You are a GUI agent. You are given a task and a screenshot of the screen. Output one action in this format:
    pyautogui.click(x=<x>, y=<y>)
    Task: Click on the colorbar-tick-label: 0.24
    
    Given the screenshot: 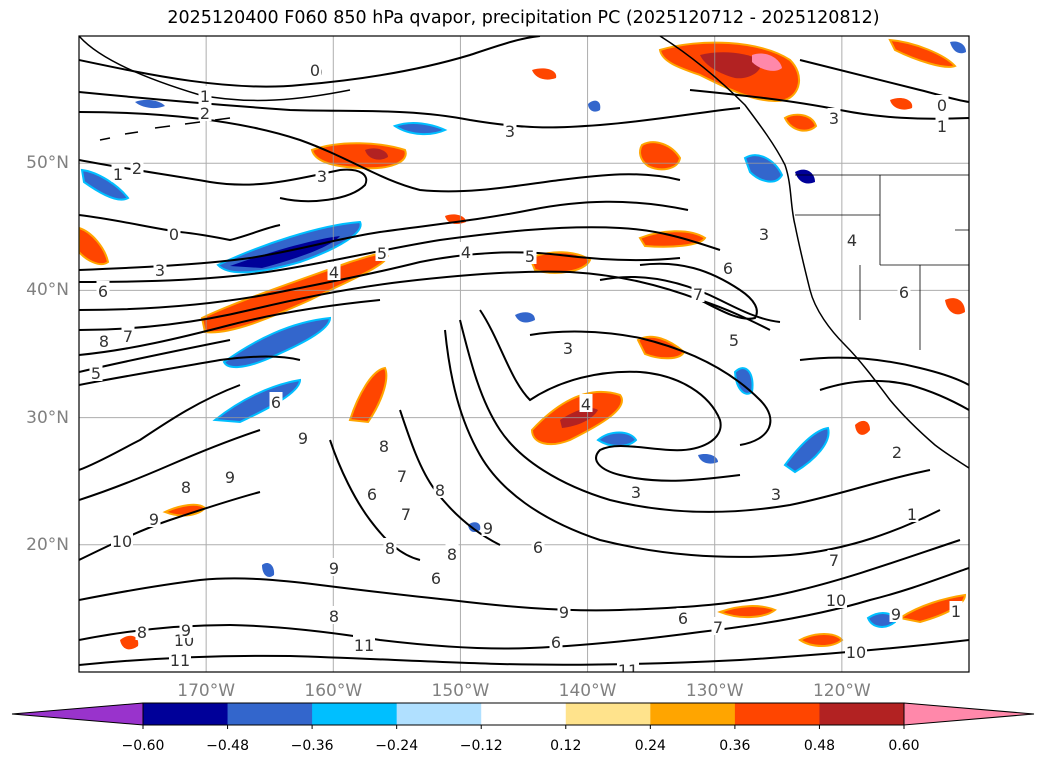 What is the action you would take?
    pyautogui.click(x=650, y=746)
    